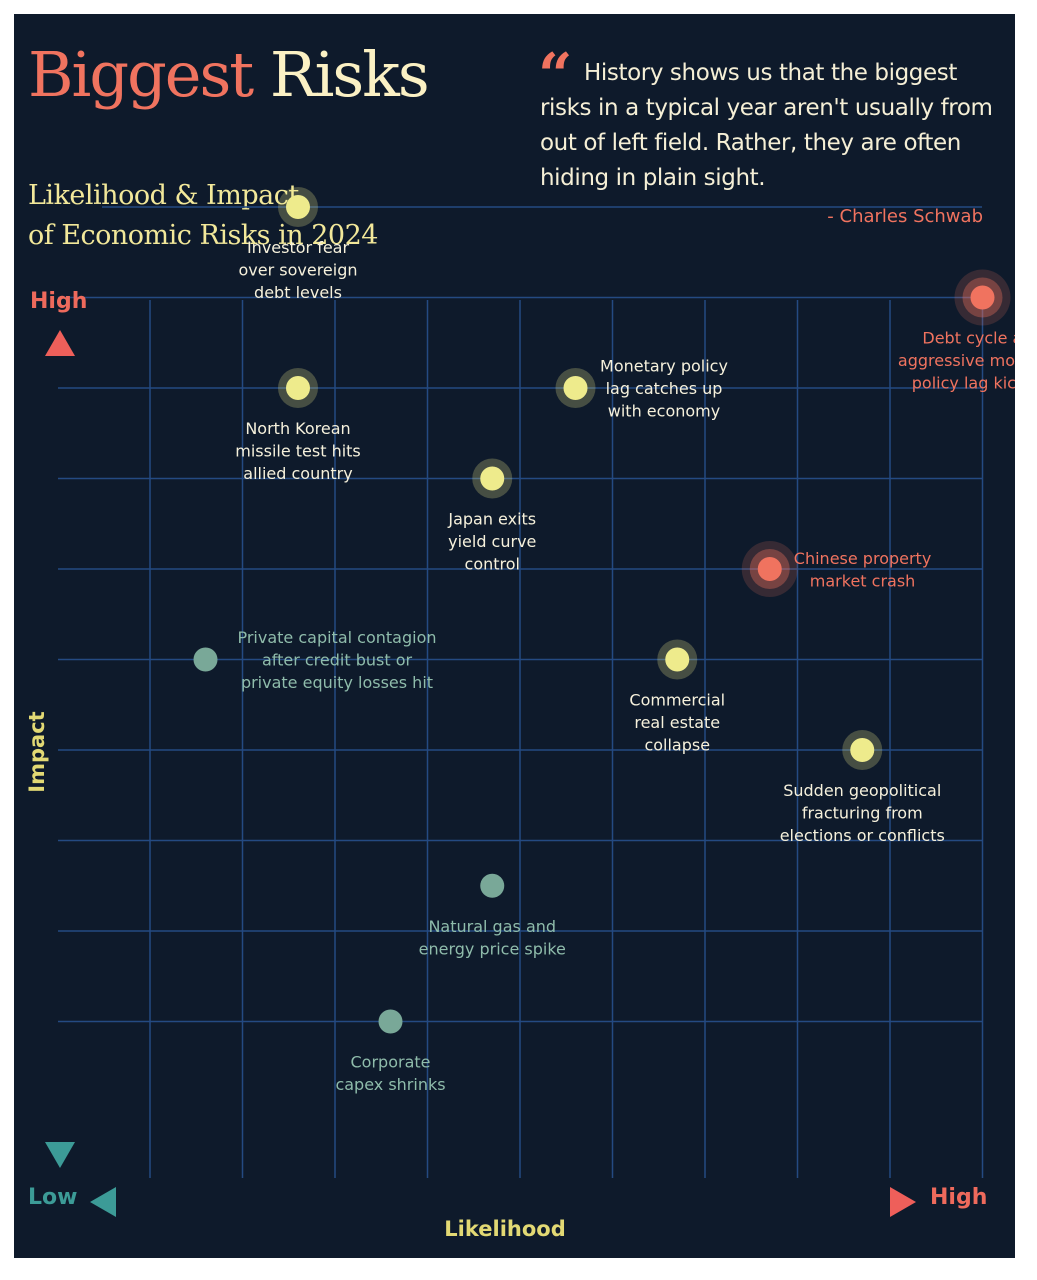  What do you see at coordinates (391, 1062) in the screenshot?
I see `risk-point-label-line: Corporate` at bounding box center [391, 1062].